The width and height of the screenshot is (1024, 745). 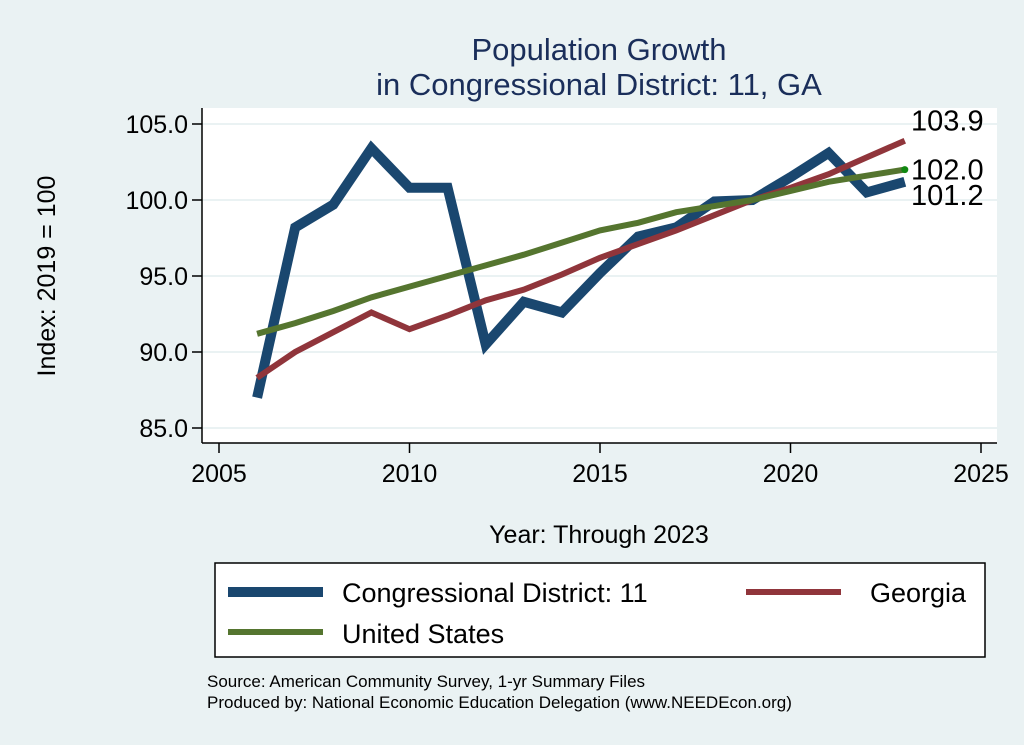 What do you see at coordinates (163, 353) in the screenshot?
I see `y-tick-label: 90.0` at bounding box center [163, 353].